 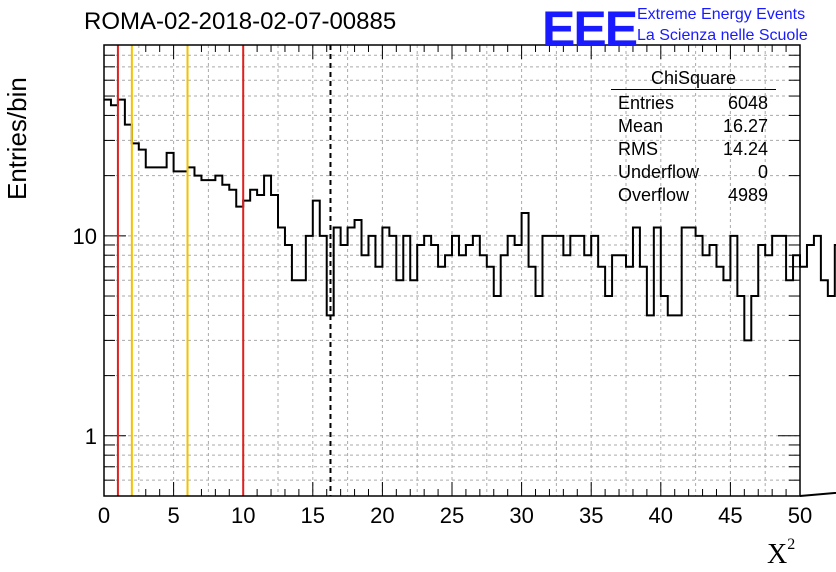 I want to click on stats-title: ChiSquare, so click(x=693, y=78).